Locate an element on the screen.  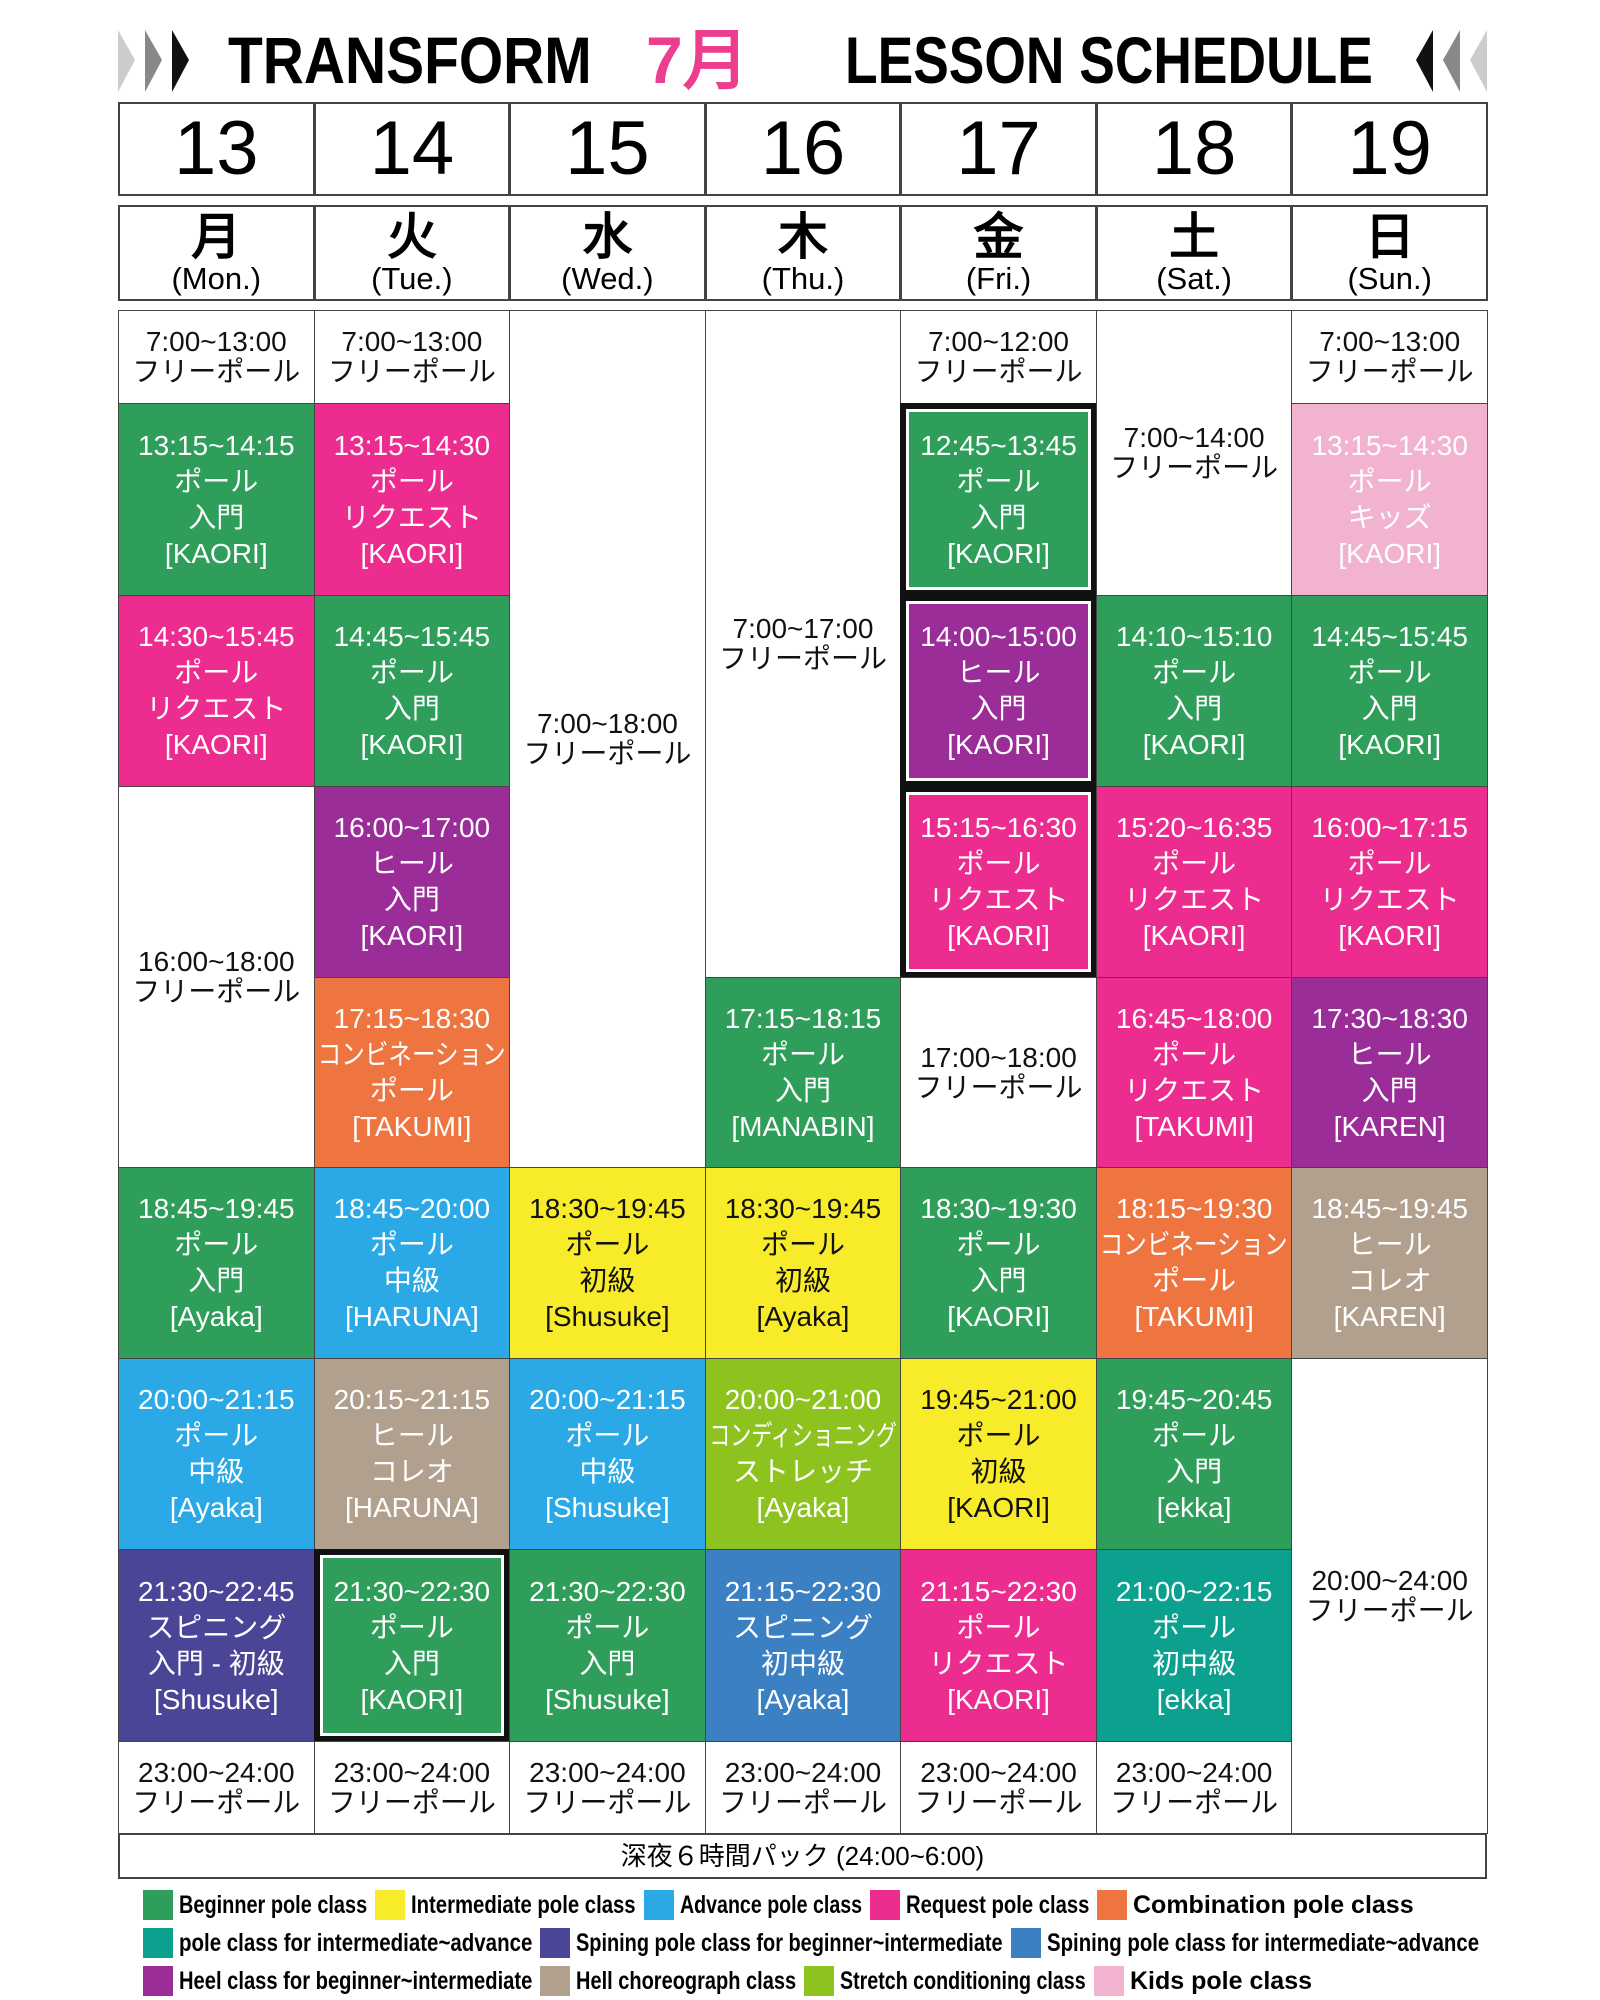
class-cell: 16:00~18:00 フリーポール is located at coordinates (216, 977).